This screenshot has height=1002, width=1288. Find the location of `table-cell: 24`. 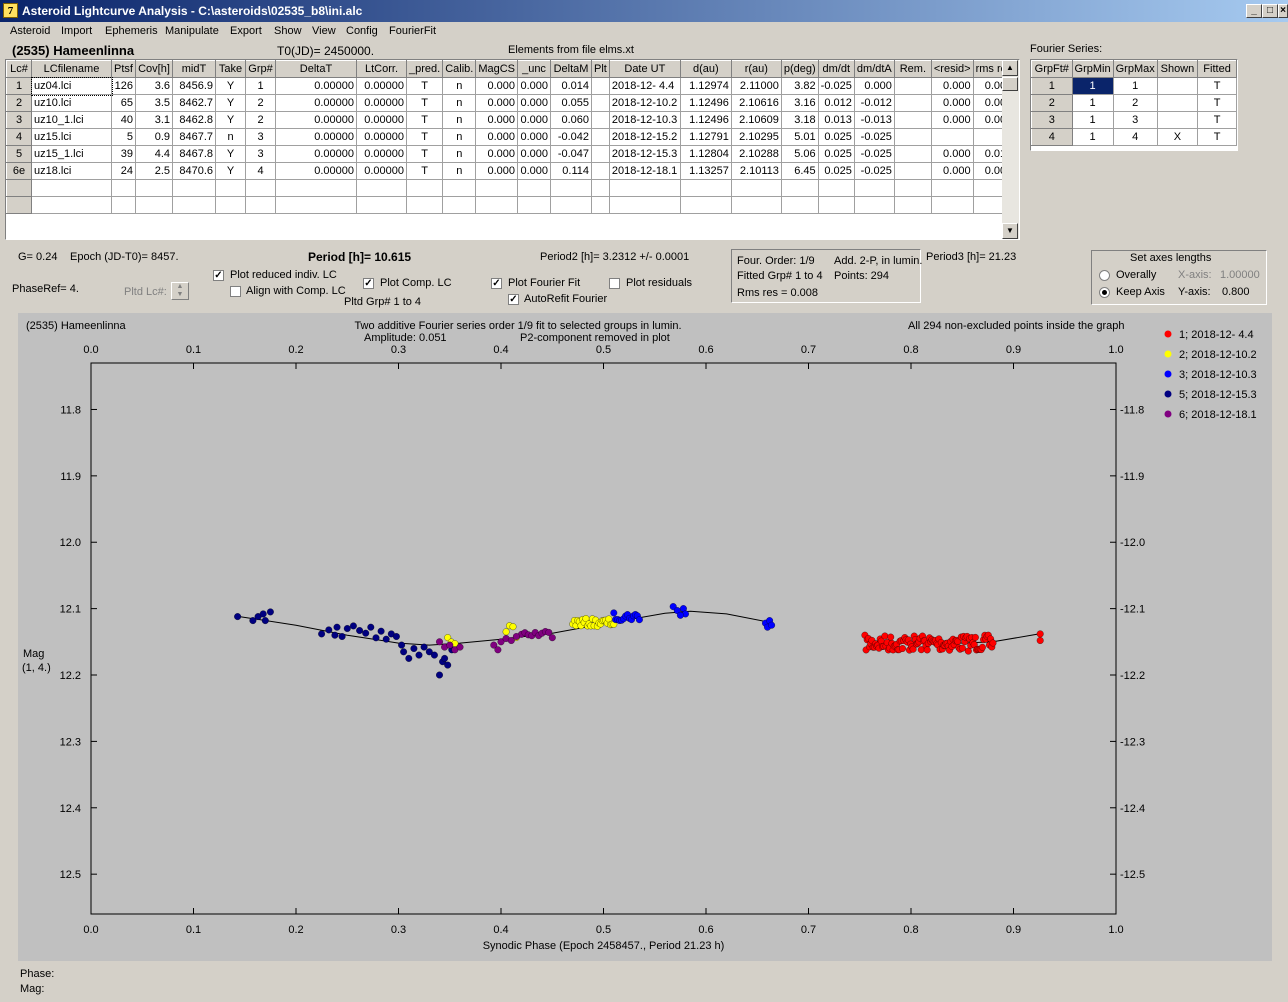

table-cell: 24 is located at coordinates (123, 171).